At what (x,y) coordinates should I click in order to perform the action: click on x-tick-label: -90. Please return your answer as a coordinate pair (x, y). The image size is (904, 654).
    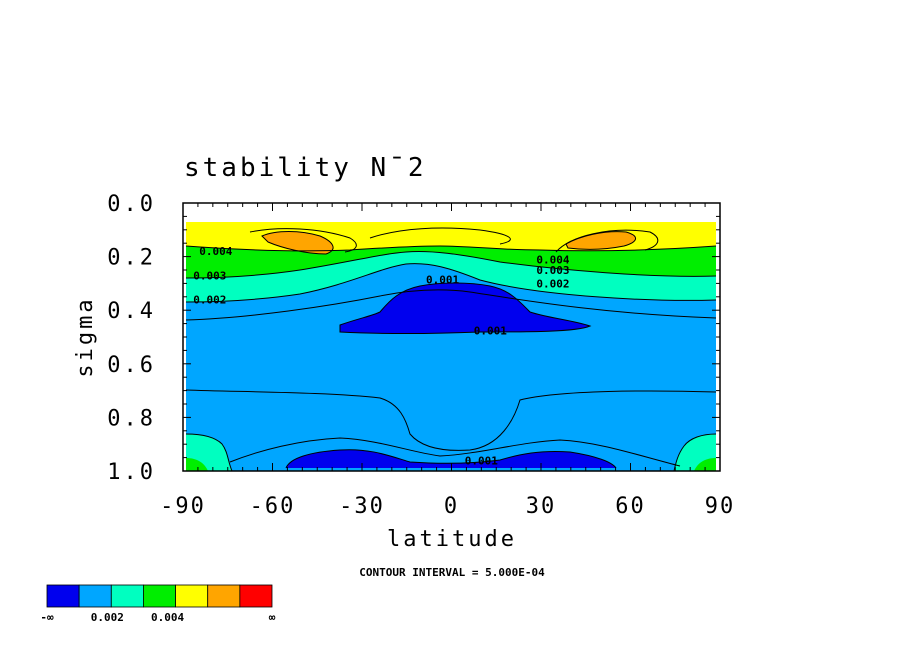
    Looking at the image, I should click on (183, 506).